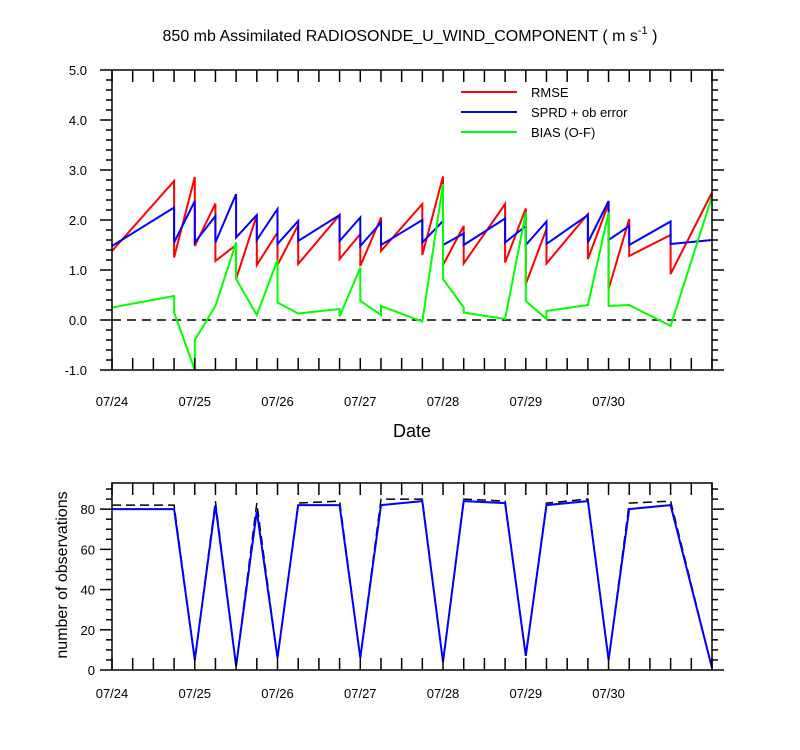 This screenshot has width=800, height=750. What do you see at coordinates (78, 120) in the screenshot?
I see `y-tick-label: 4.0` at bounding box center [78, 120].